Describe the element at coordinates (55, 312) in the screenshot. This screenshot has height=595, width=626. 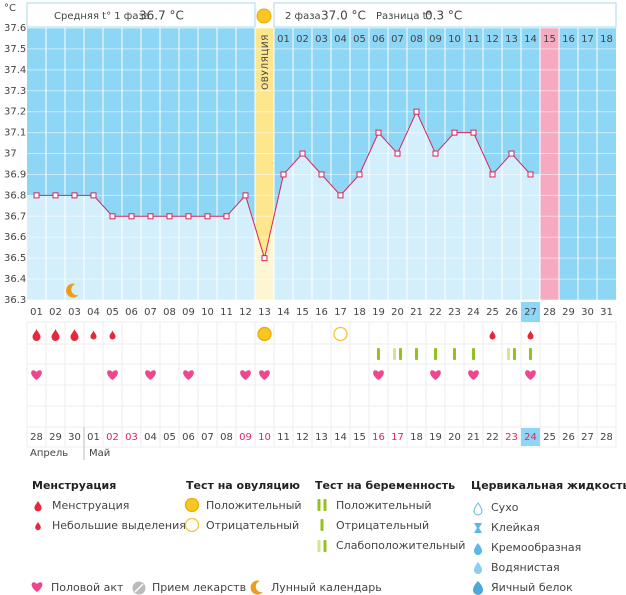
I see `x-tick-label: 02` at that location.